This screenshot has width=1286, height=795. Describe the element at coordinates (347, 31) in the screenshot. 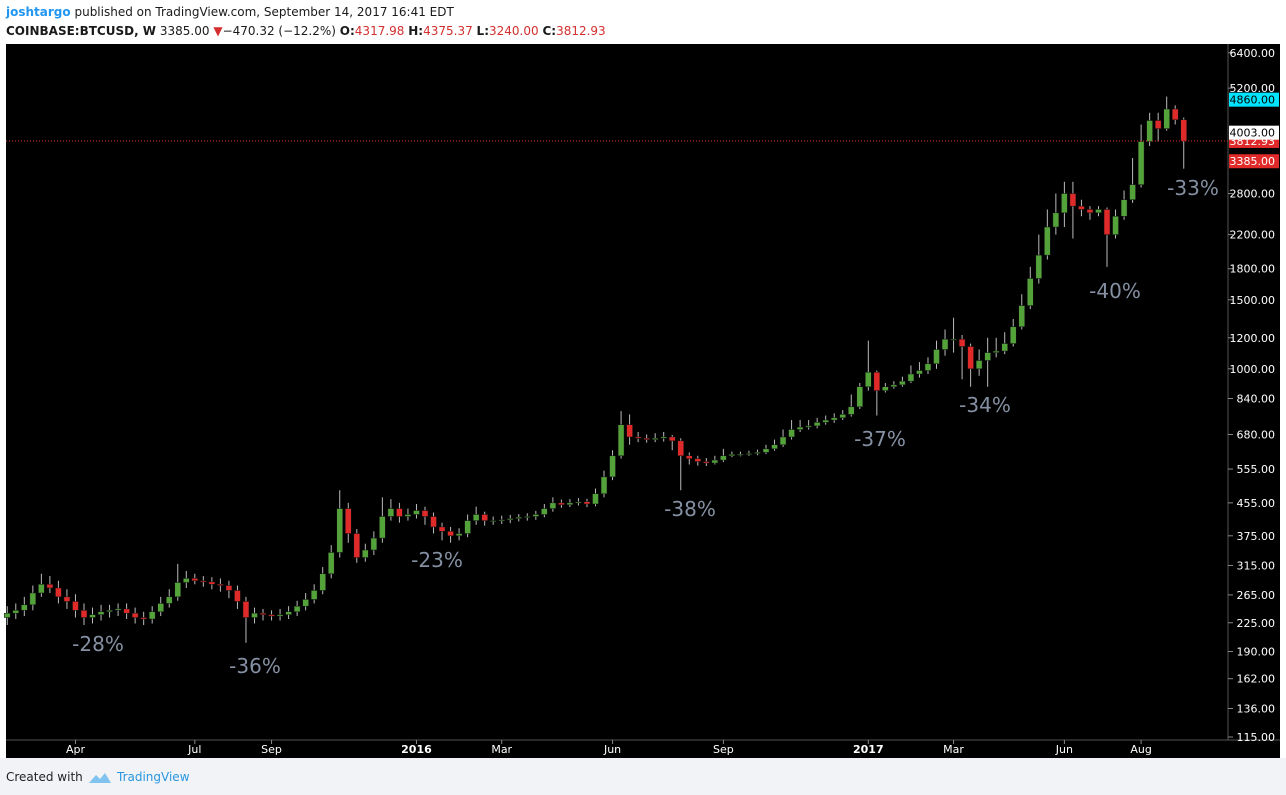

I see `ohlc-label: O:` at that location.